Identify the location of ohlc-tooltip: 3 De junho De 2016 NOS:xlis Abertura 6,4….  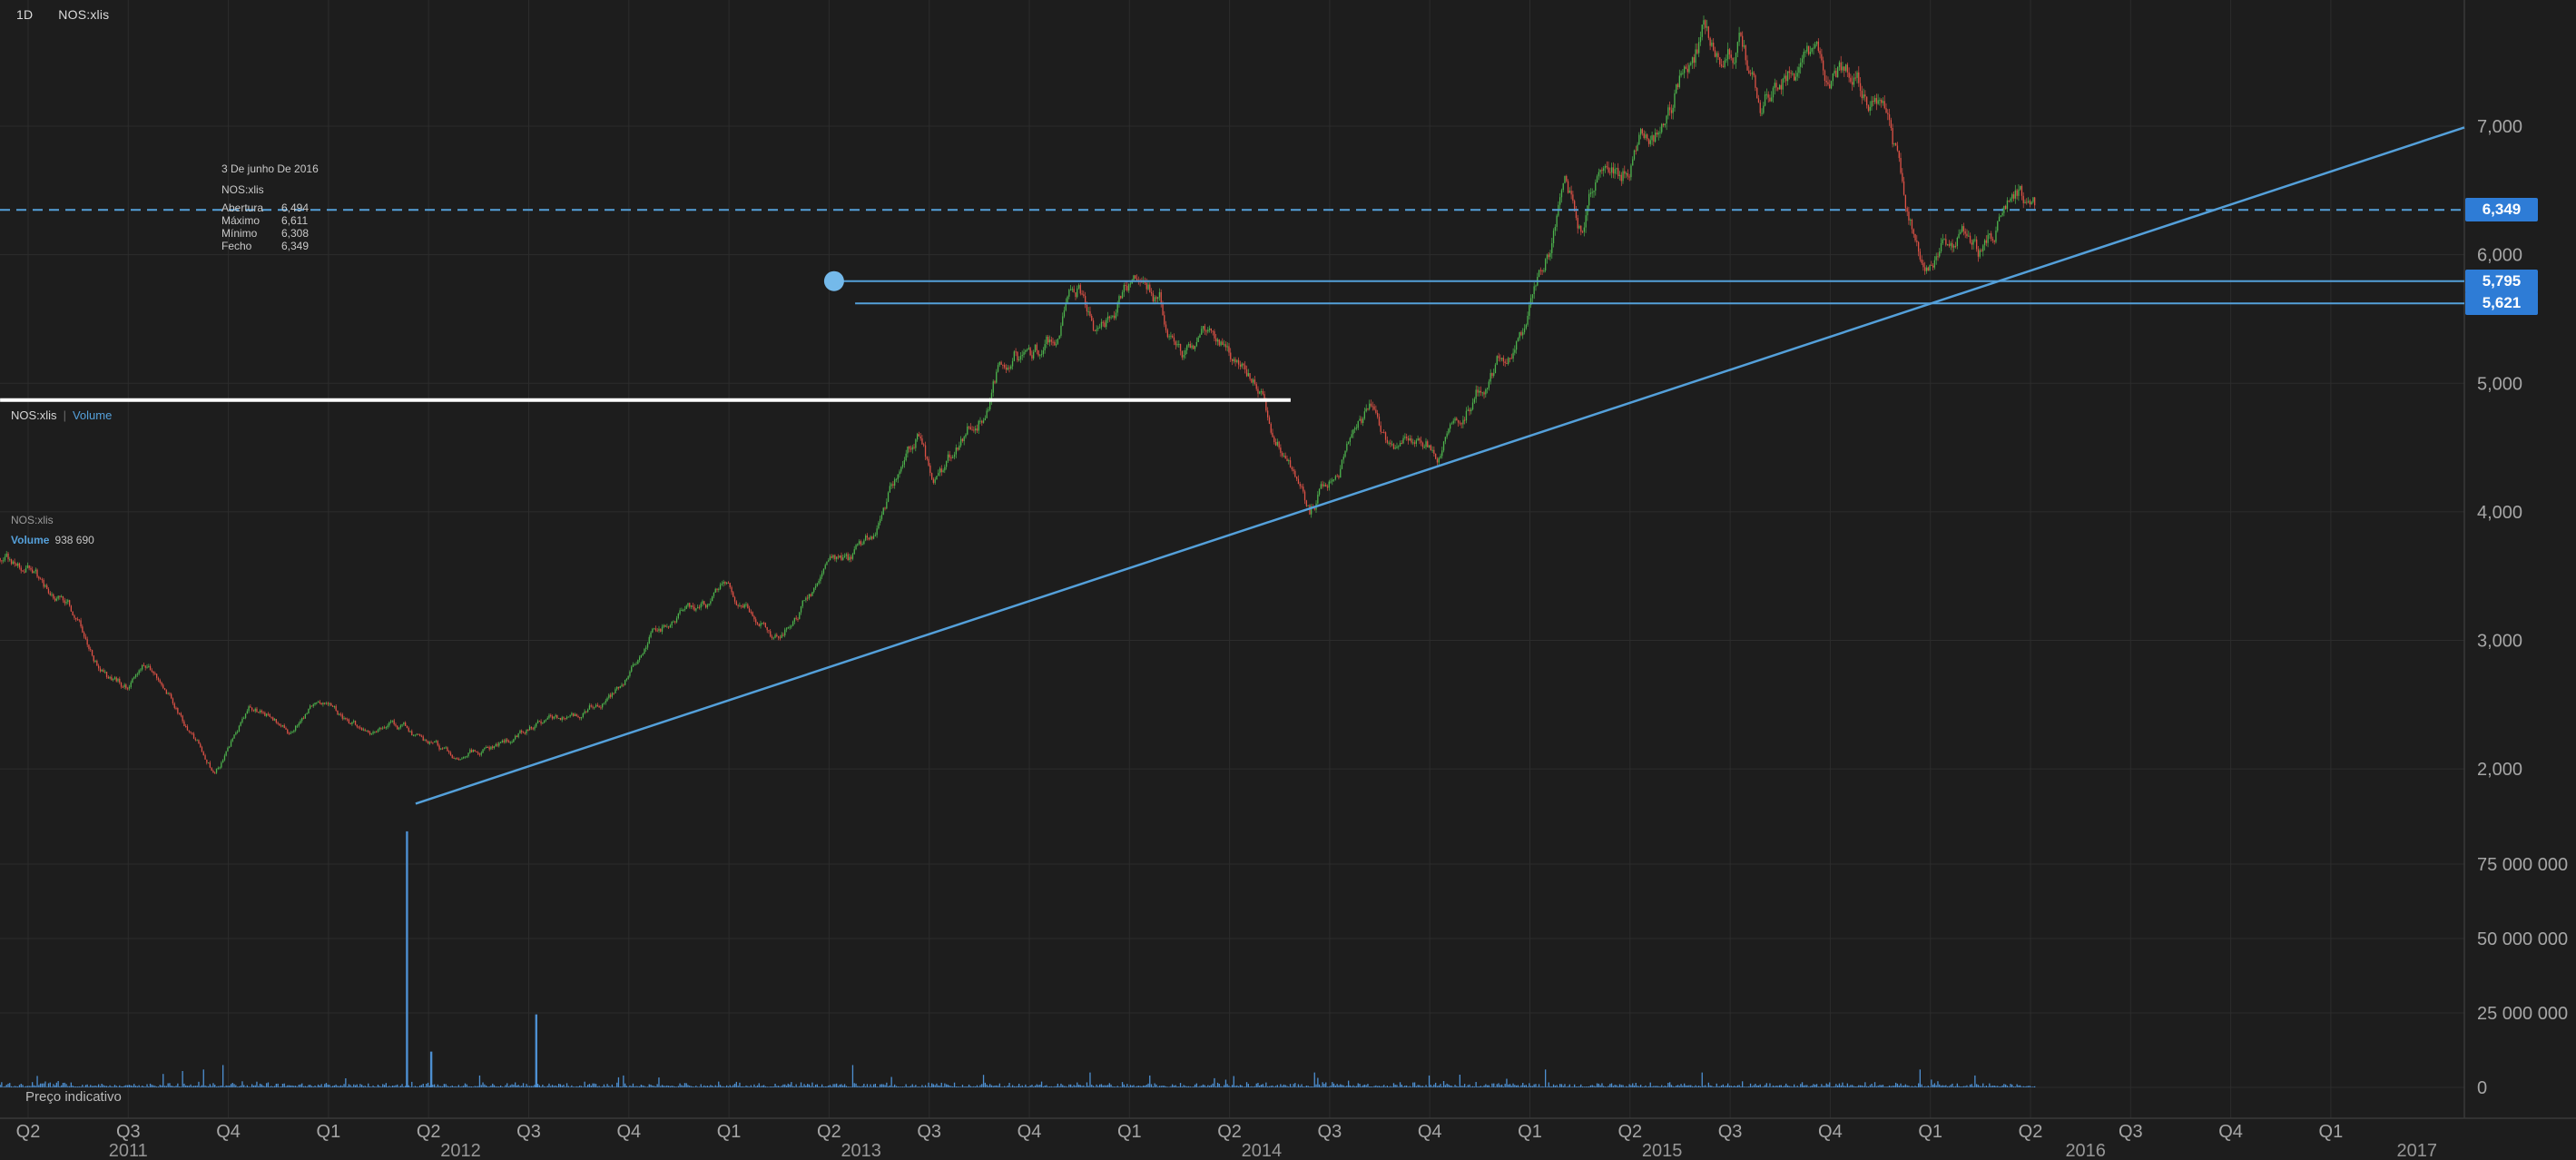
(270, 208).